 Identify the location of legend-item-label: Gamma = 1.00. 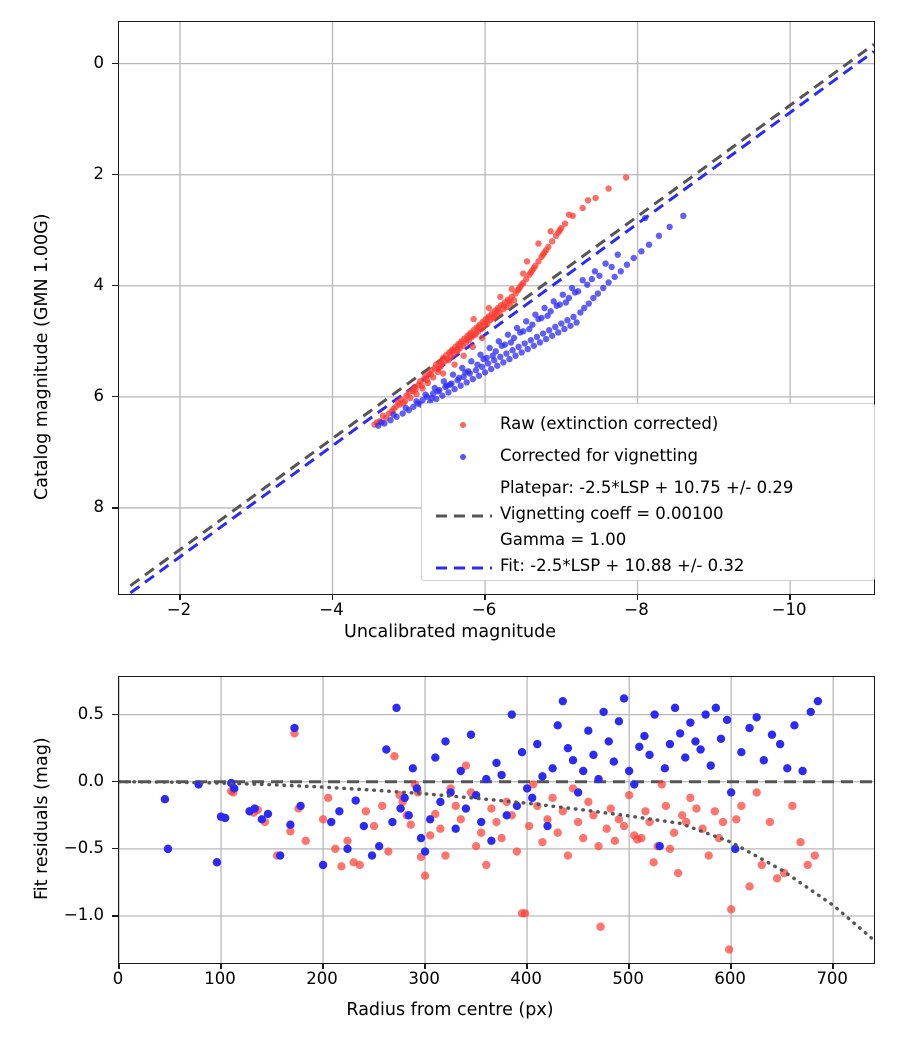
(563, 539).